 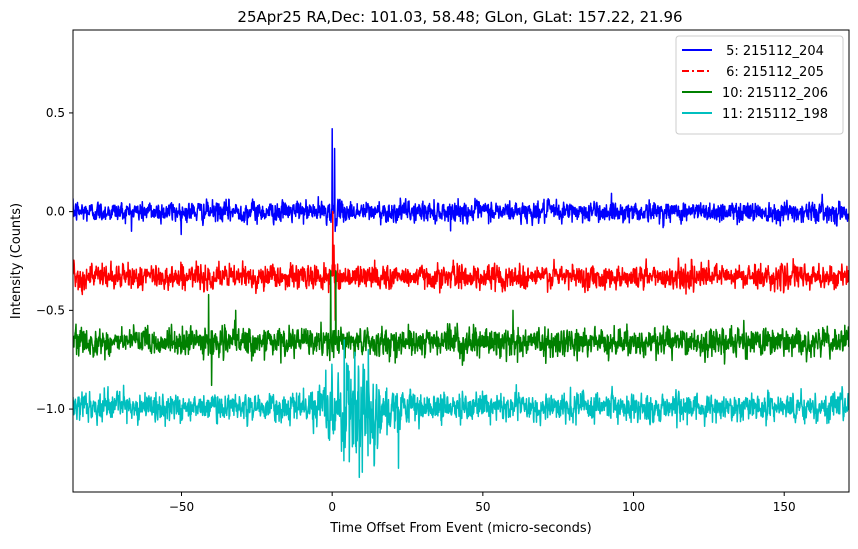 What do you see at coordinates (775, 114) in the screenshot?
I see `legend-label-3: 11: 215112_198` at bounding box center [775, 114].